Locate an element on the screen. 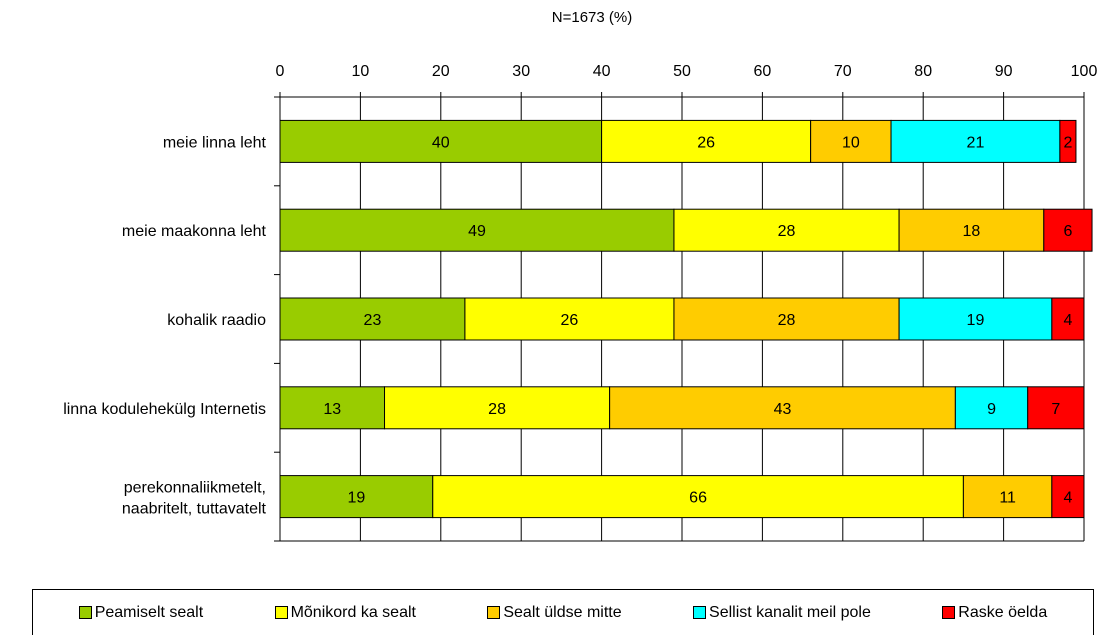 This screenshot has width=1104, height=635. data-label: 13 is located at coordinates (332, 409).